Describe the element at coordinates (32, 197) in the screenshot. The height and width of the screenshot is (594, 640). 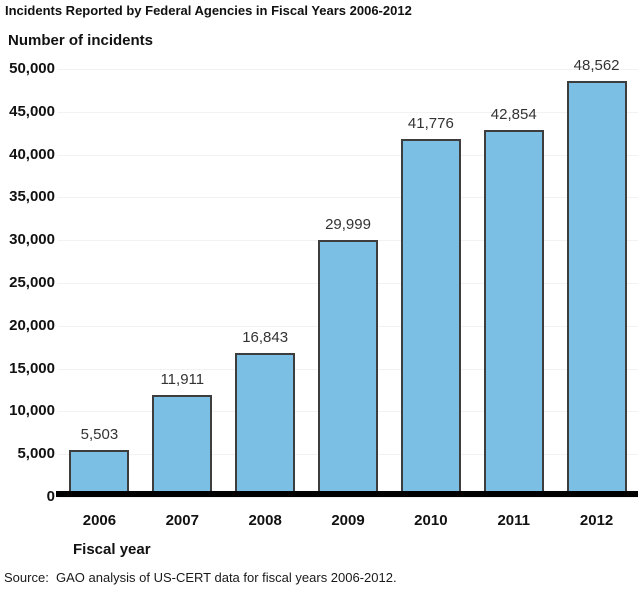
I see `y-tick-label: 35,000` at that location.